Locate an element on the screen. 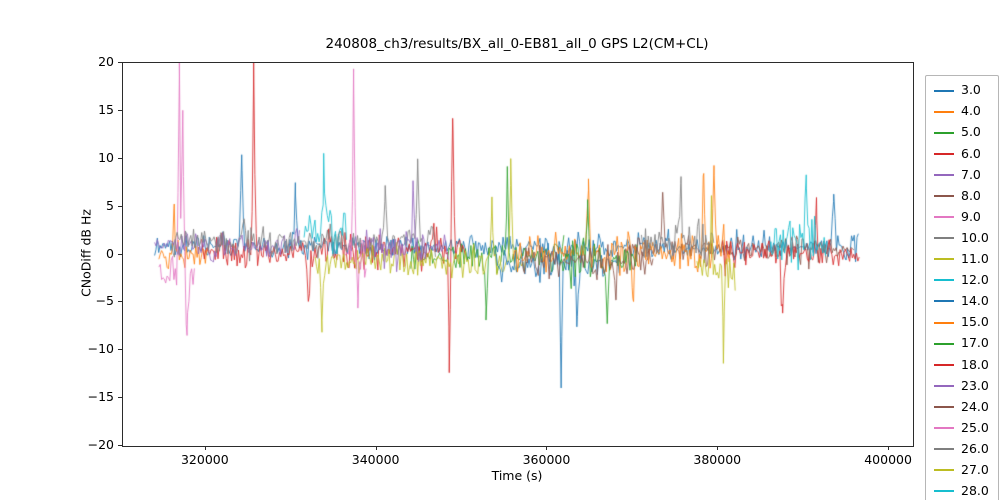 Image resolution: width=1000 pixels, height=500 pixels. legend-label: 8.0 is located at coordinates (971, 195).